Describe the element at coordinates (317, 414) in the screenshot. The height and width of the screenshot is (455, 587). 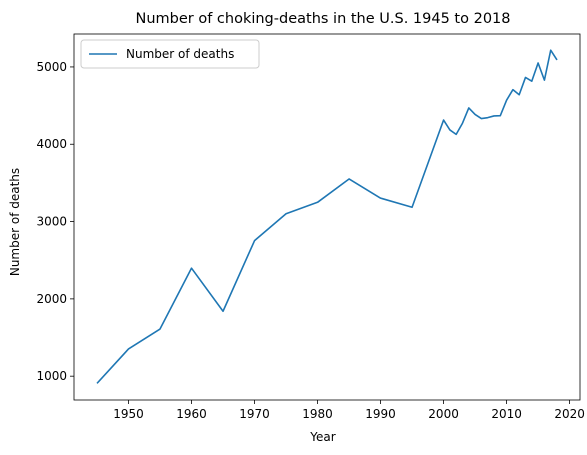
I see `x-tick-label: 1980` at that location.